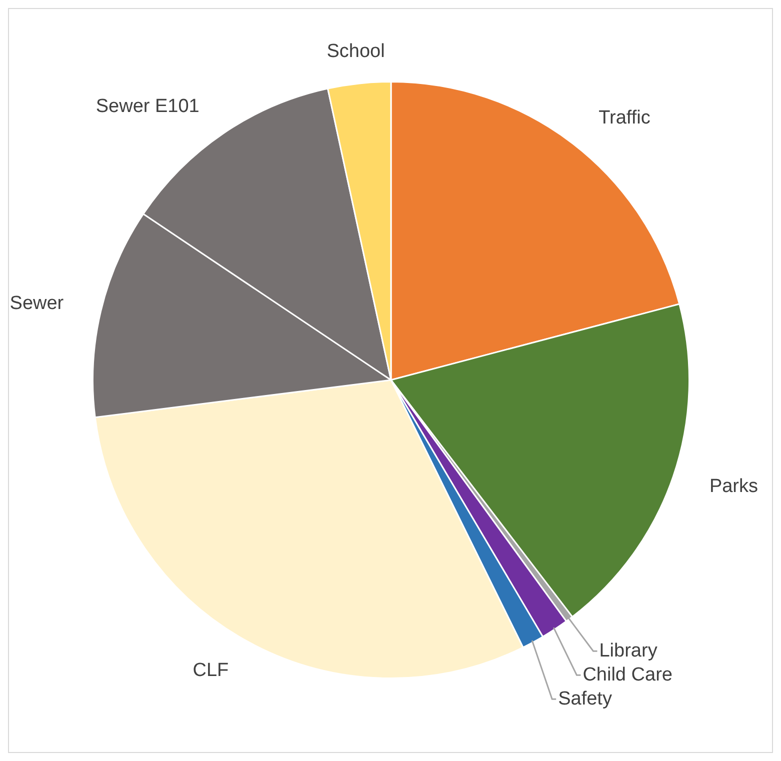  I want to click on slice-label: Traffic, so click(624, 118).